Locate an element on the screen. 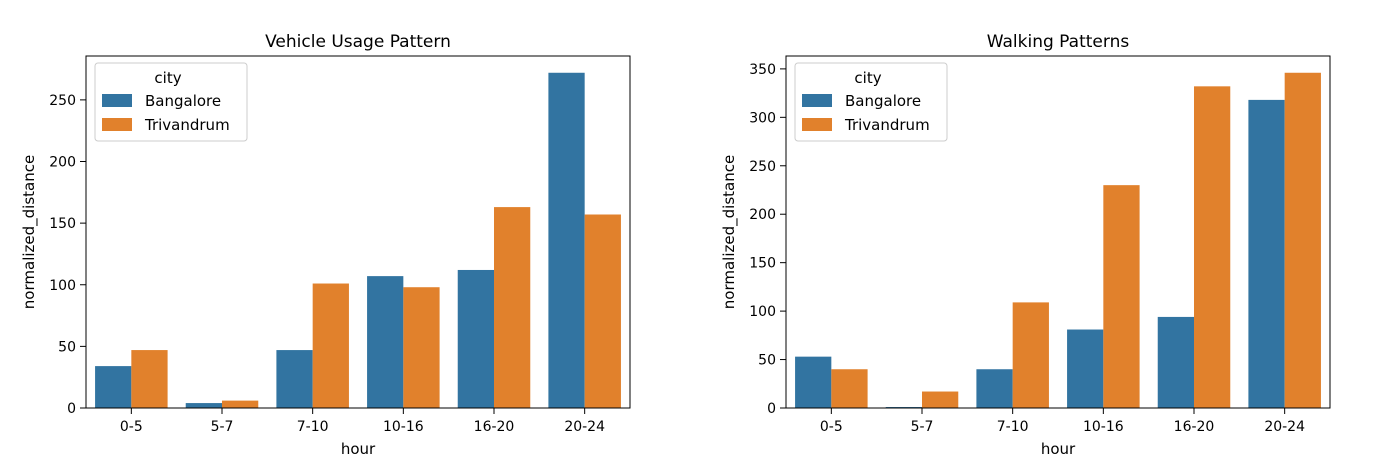 The height and width of the screenshot is (467, 1400). vehicle-legend-label-trivandrum: Trivandrum is located at coordinates (187, 125).